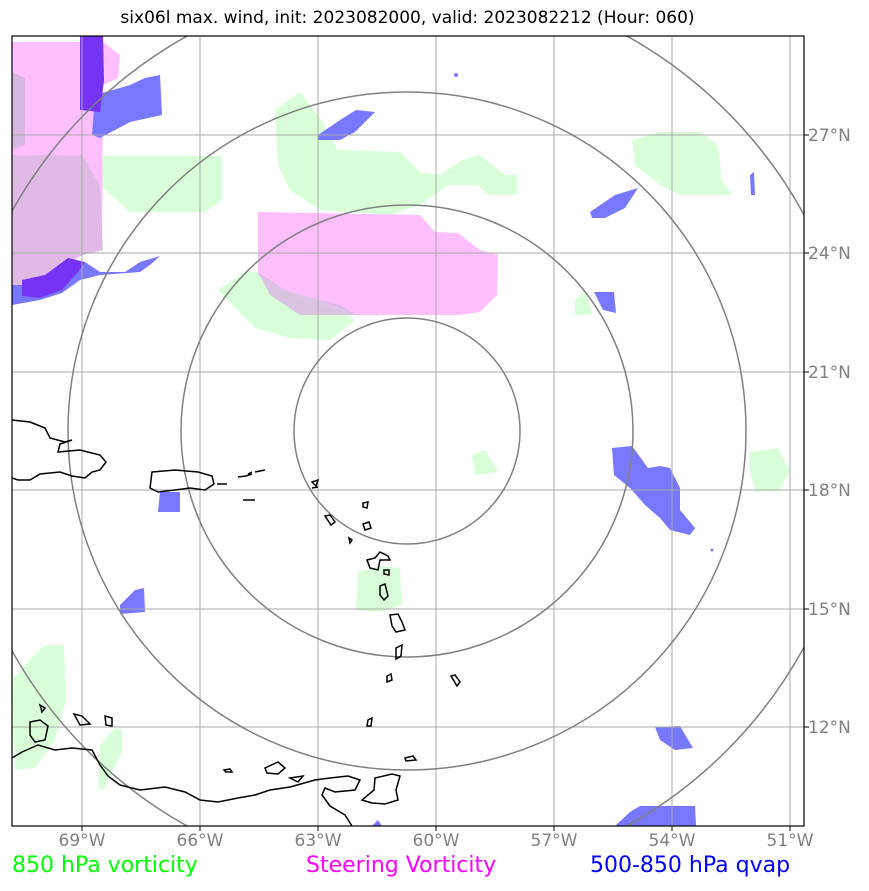 This screenshot has width=869, height=891. Describe the element at coordinates (829, 610) in the screenshot. I see `lat-tick-label: 15°N` at that location.